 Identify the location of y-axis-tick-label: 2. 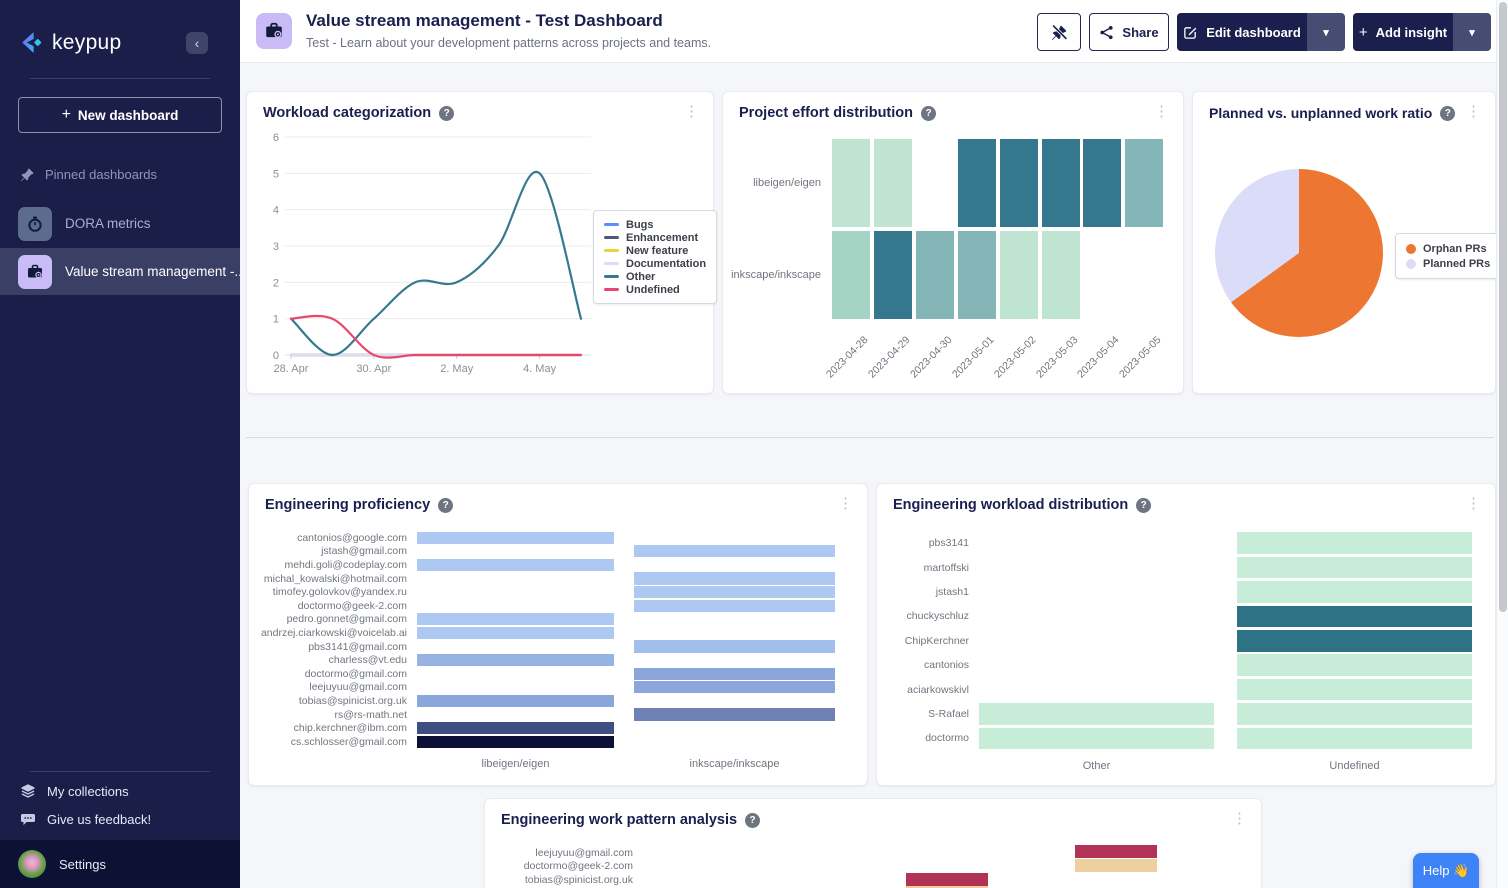
(276, 283).